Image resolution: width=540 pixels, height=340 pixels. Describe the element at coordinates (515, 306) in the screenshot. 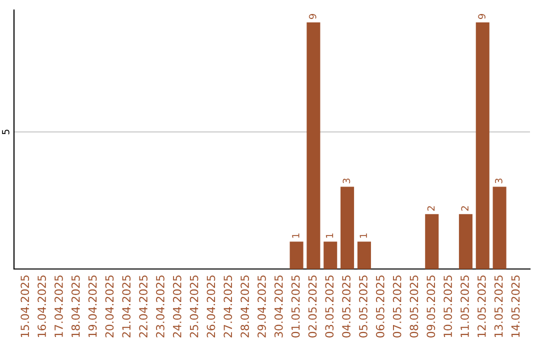

I see `x-tick-label: 14.05.2025` at that location.